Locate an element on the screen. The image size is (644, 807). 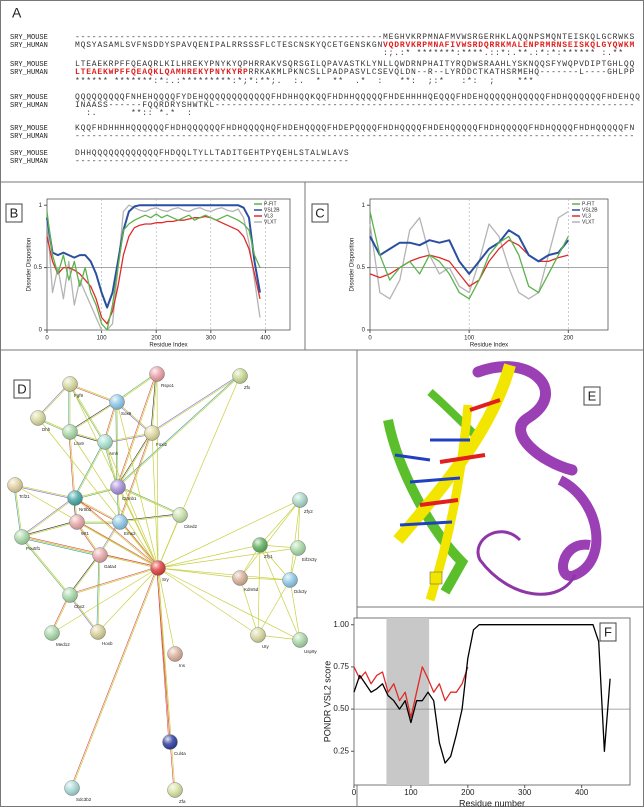
panel-label: C is located at coordinates (319, 212).